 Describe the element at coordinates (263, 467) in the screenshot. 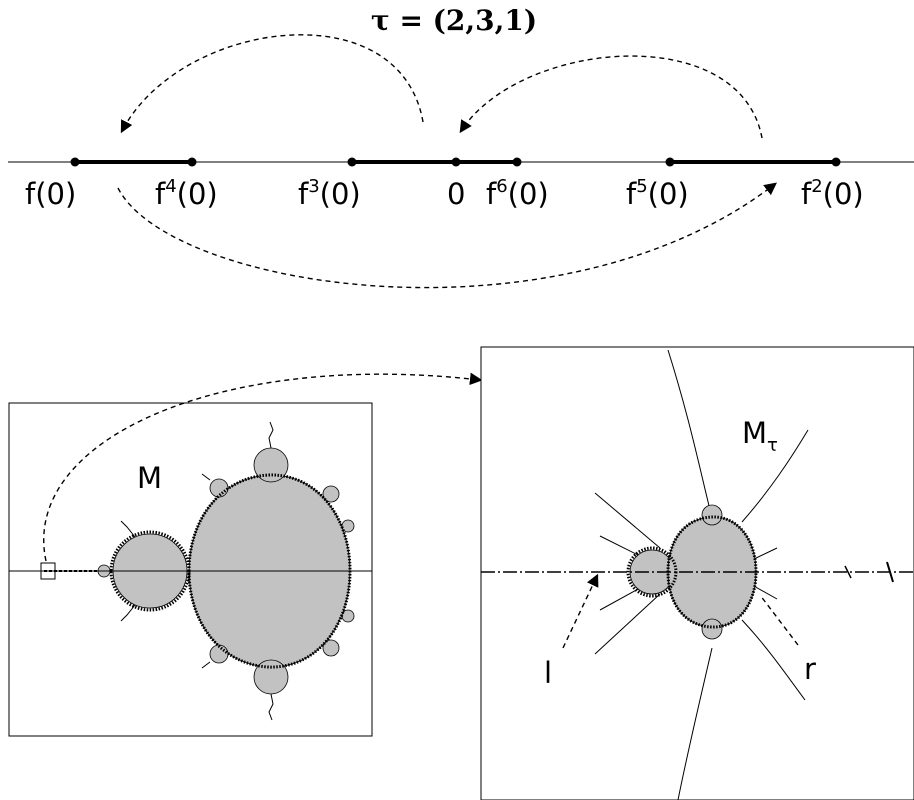

I see `zoom-arrow` at that location.